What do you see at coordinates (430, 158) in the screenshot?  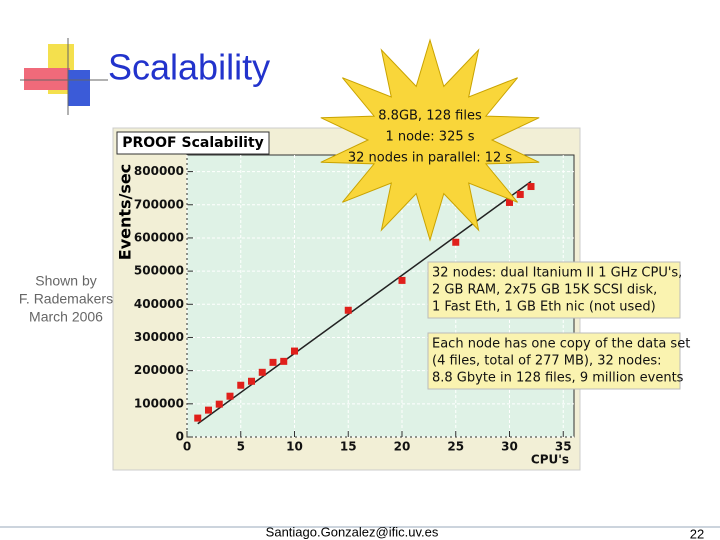 I see `callout-text: 32 nodes in parallel: 12 s` at bounding box center [430, 158].